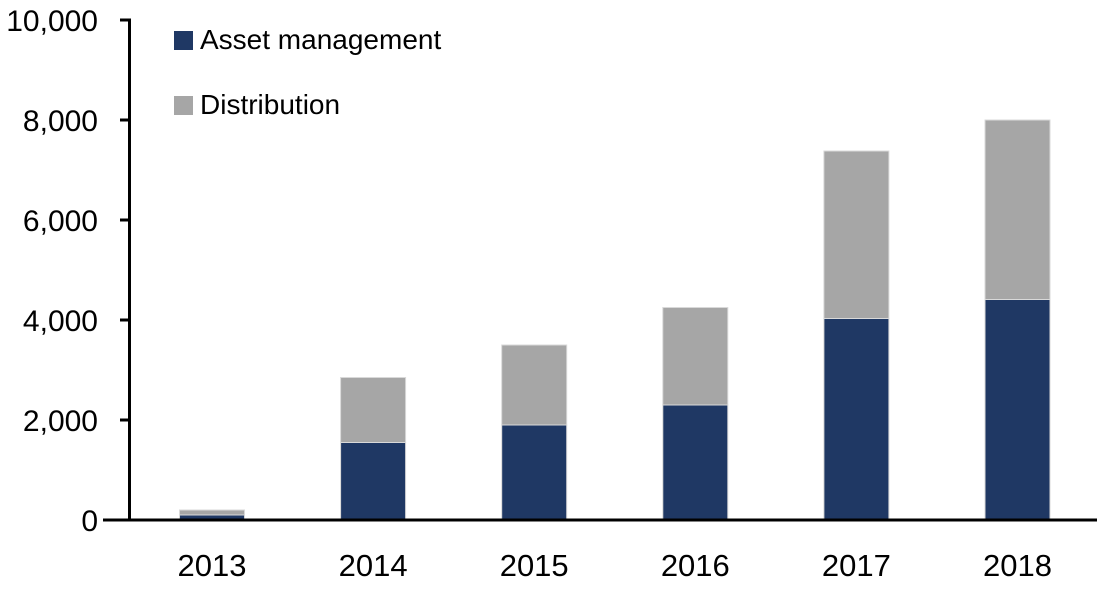 The width and height of the screenshot is (1102, 594). What do you see at coordinates (270, 104) in the screenshot?
I see `legend-label-distribution: Distribution` at bounding box center [270, 104].